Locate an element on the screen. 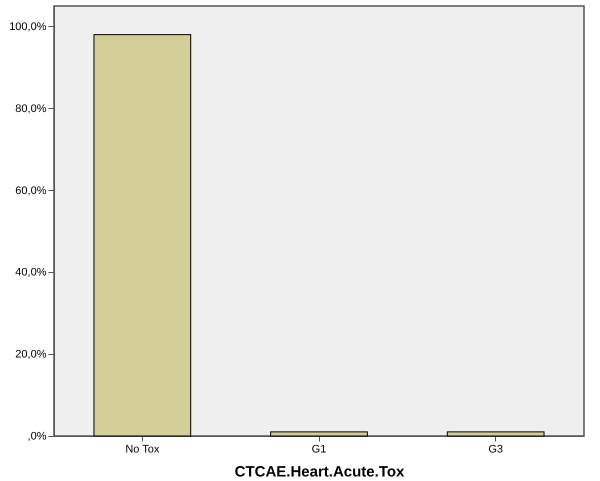 Image resolution: width=600 pixels, height=481 pixels. y-tick-label: 20,0% is located at coordinates (31, 354).